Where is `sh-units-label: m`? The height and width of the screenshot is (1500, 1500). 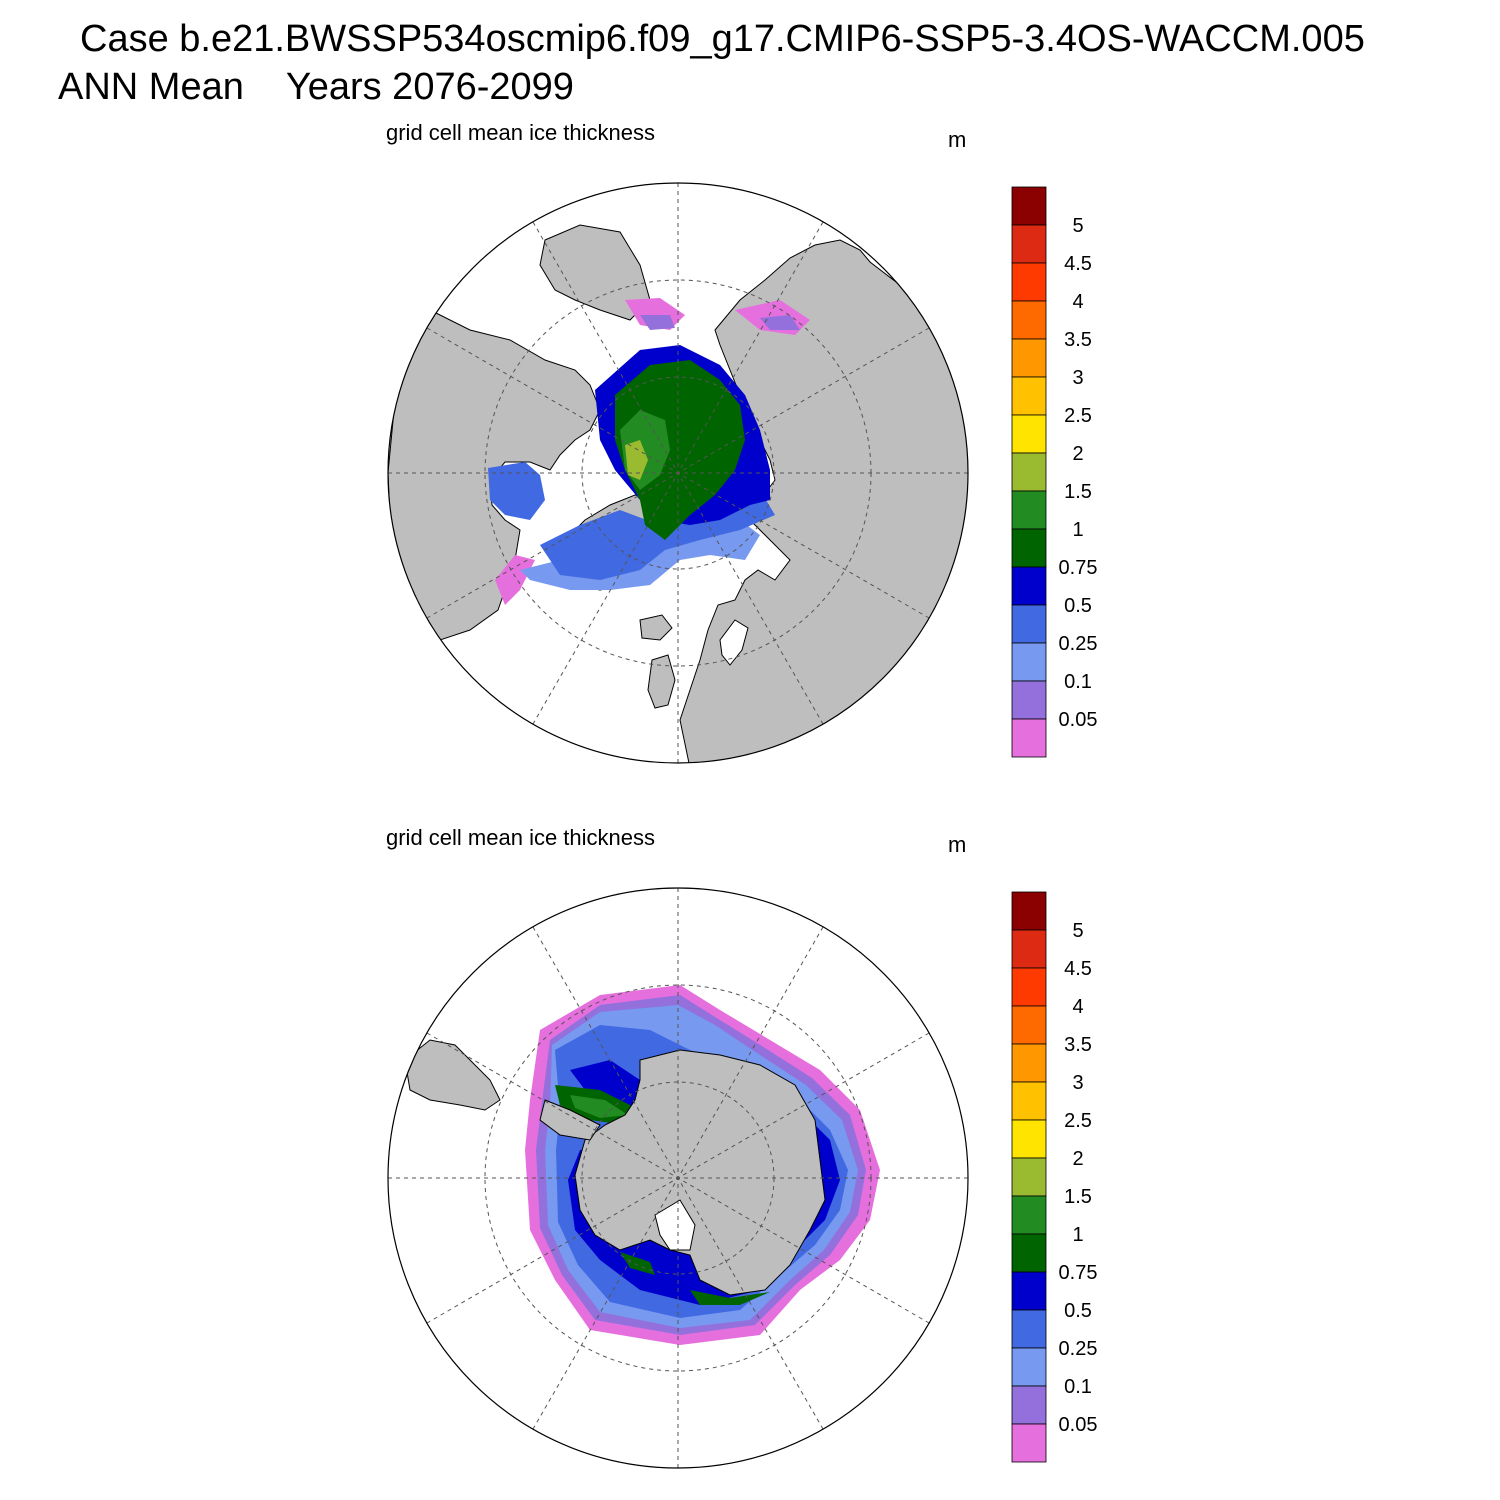 sh-units-label: m is located at coordinates (957, 844).